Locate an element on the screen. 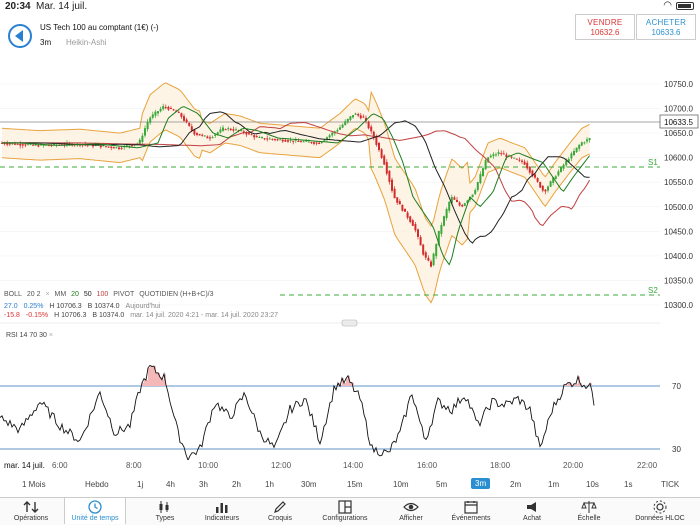 This screenshot has height=525, width=700. time-tick: 22:00 is located at coordinates (647, 465).